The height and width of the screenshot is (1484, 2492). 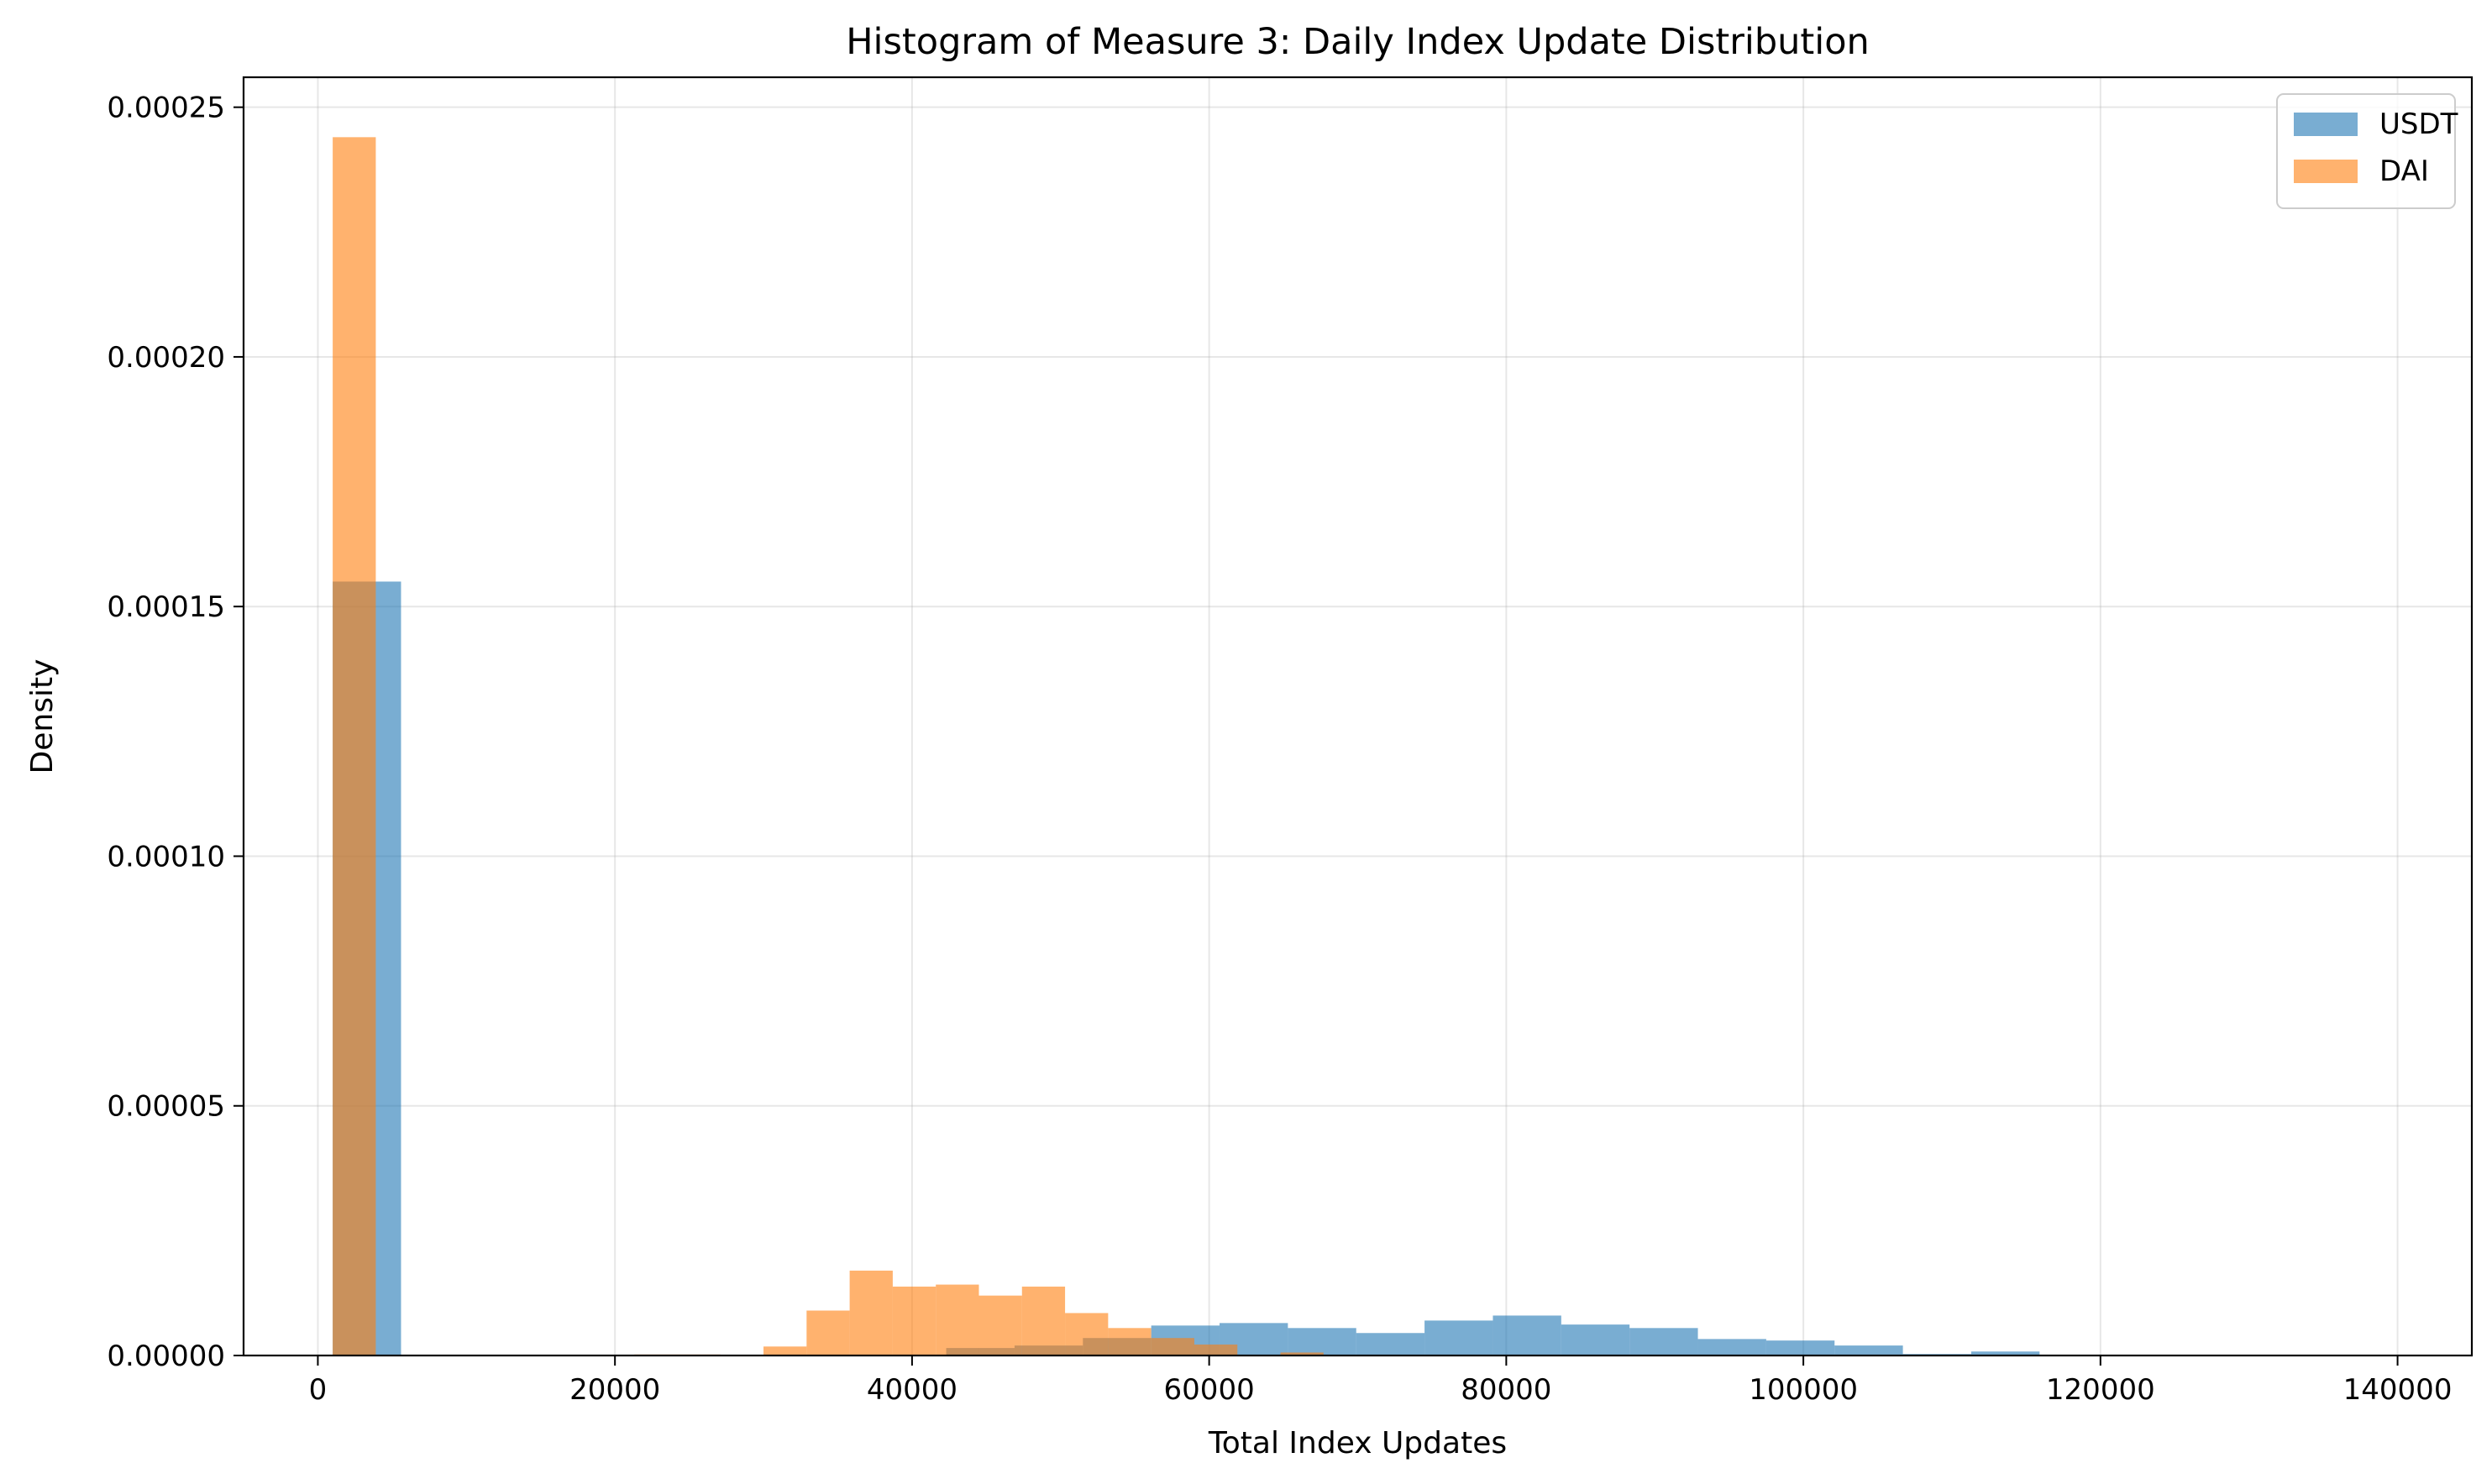 What do you see at coordinates (2419, 124) in the screenshot?
I see `legend-label-usdt: USDT` at bounding box center [2419, 124].